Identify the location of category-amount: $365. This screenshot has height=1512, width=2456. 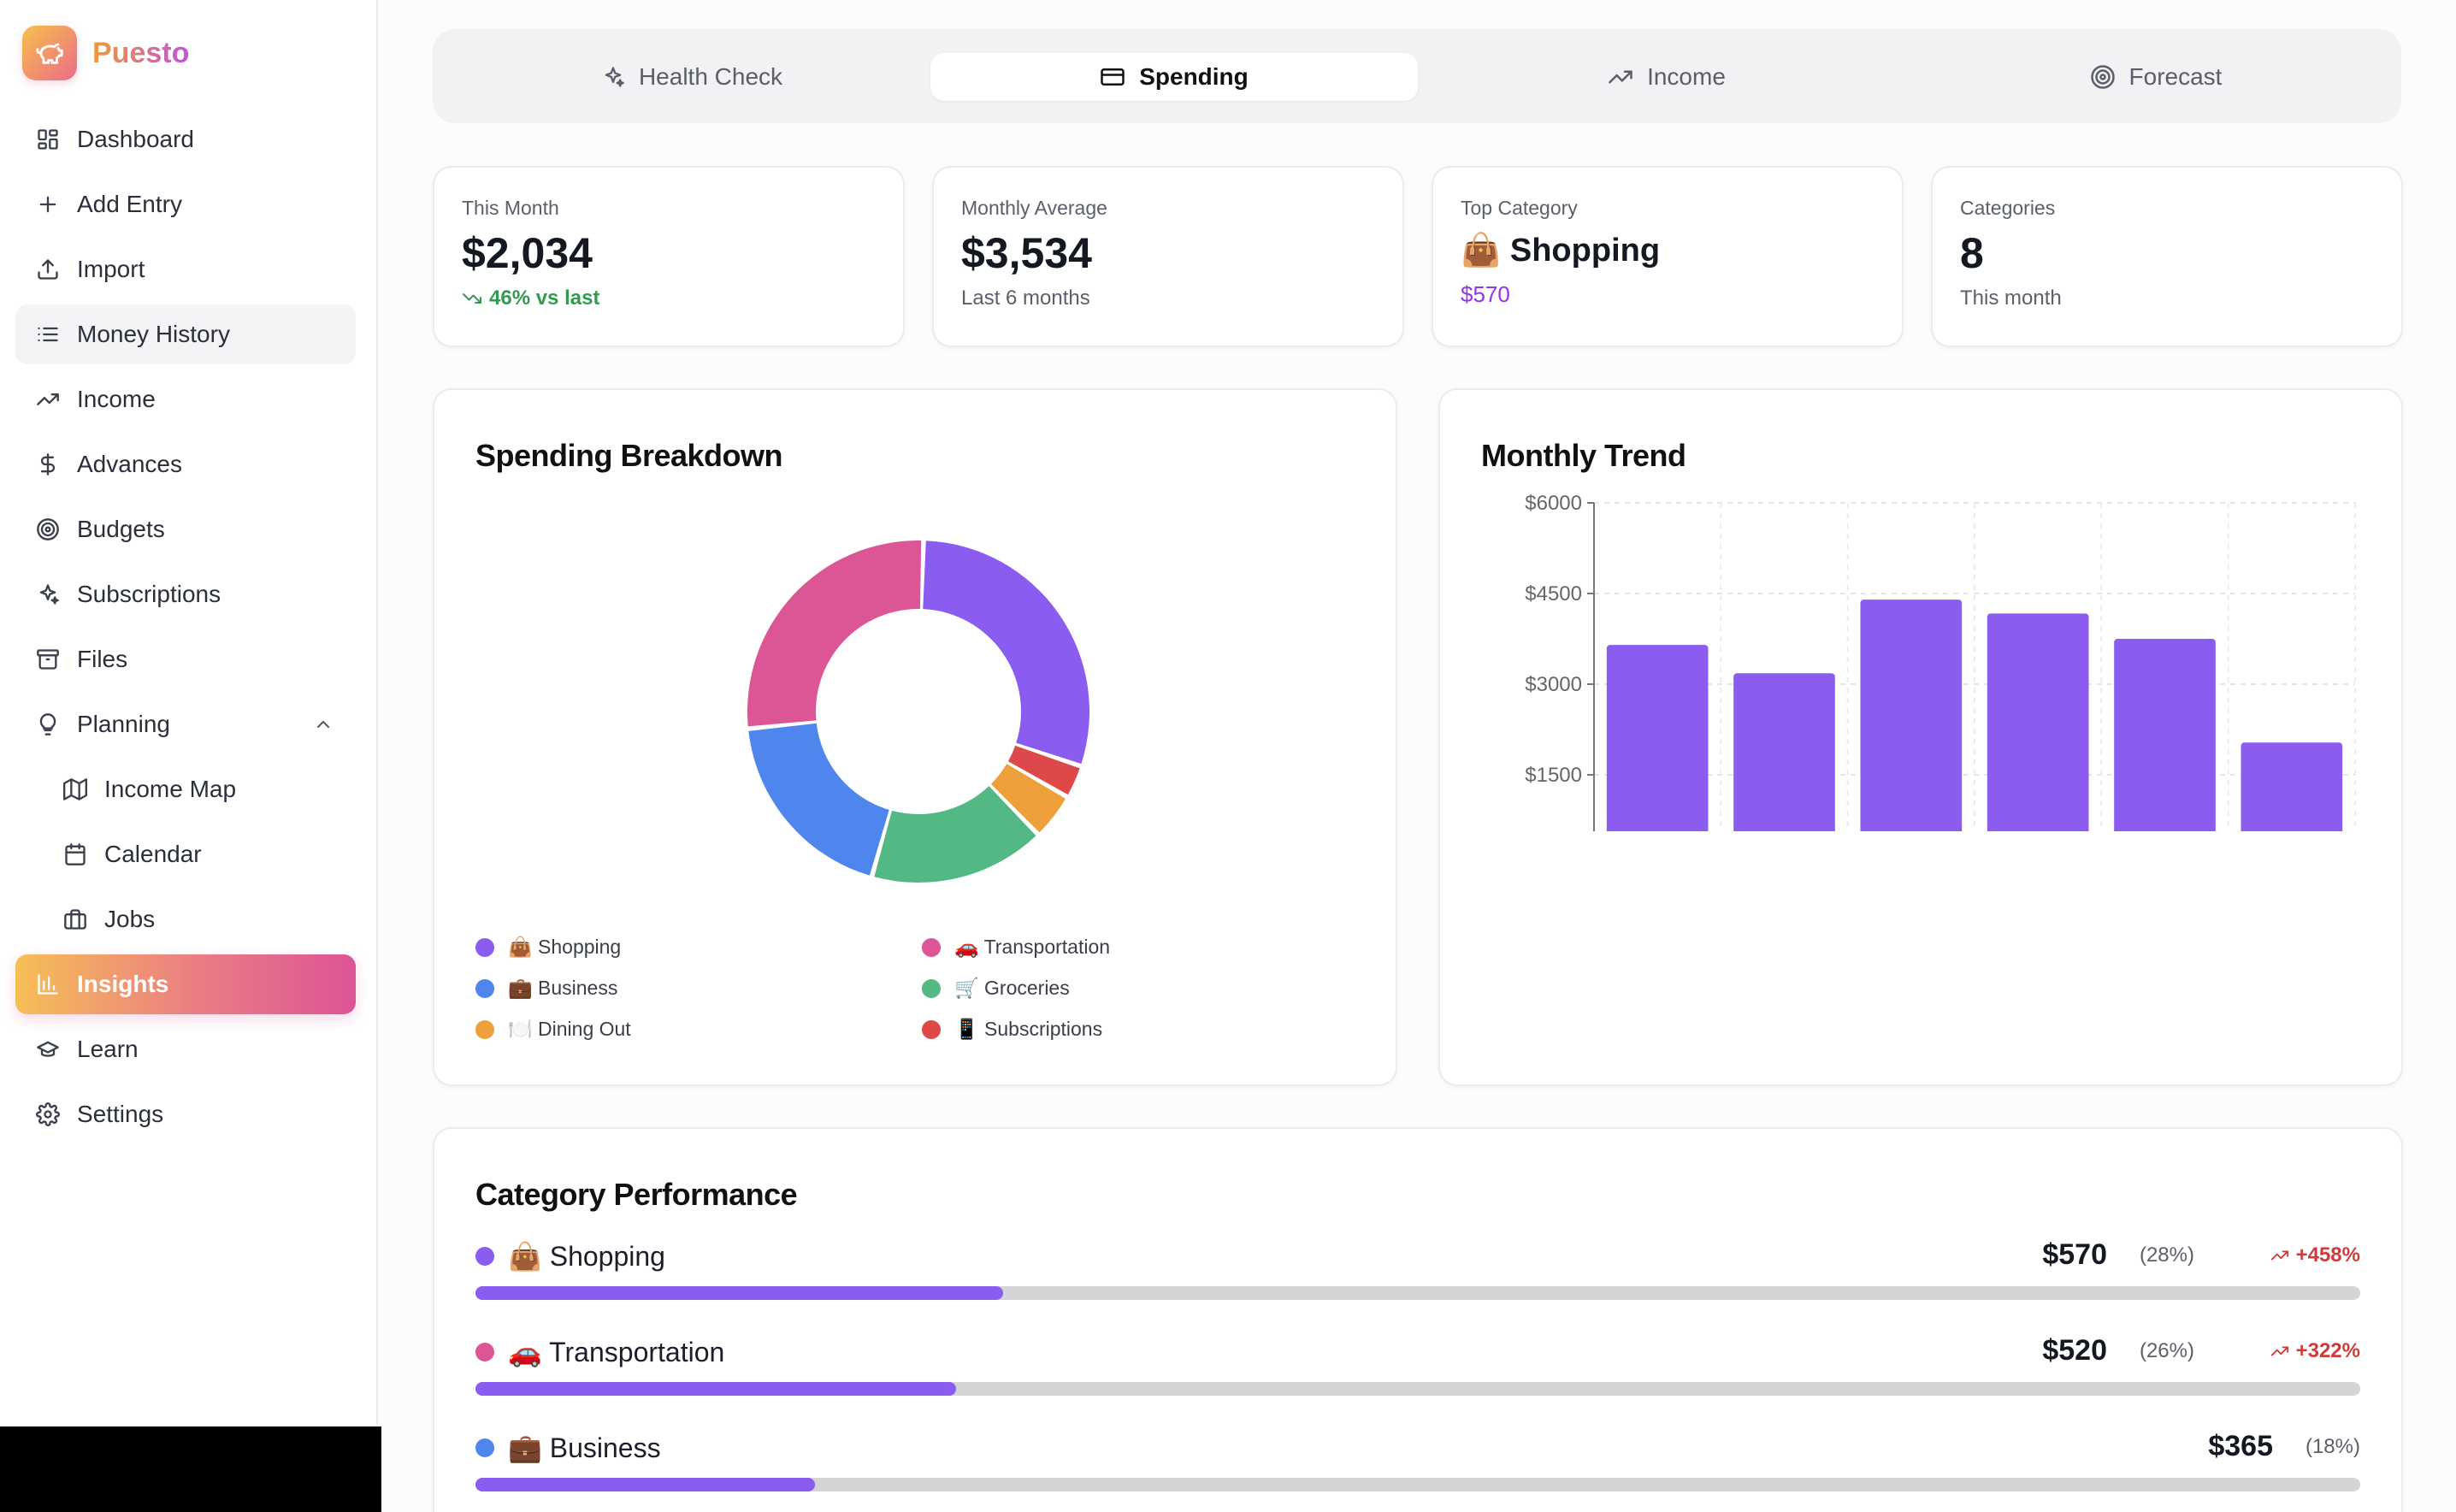
(2240, 1446).